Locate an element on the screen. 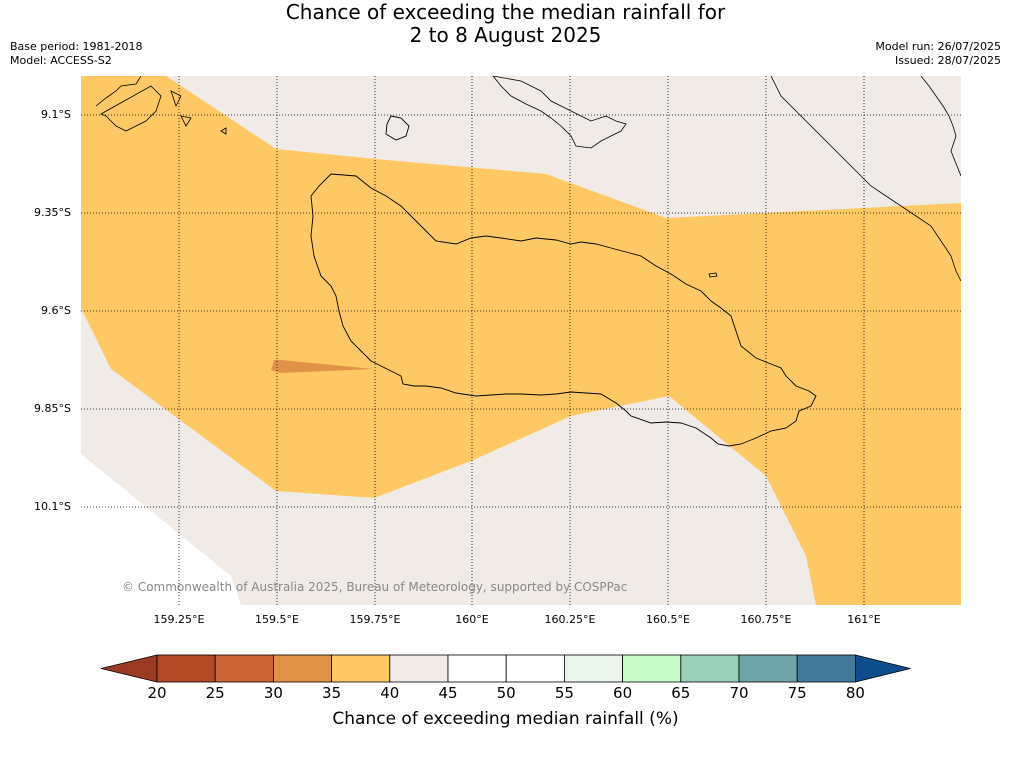 This screenshot has width=1011, height=758. colorbar-tick-label: 55 is located at coordinates (564, 693).